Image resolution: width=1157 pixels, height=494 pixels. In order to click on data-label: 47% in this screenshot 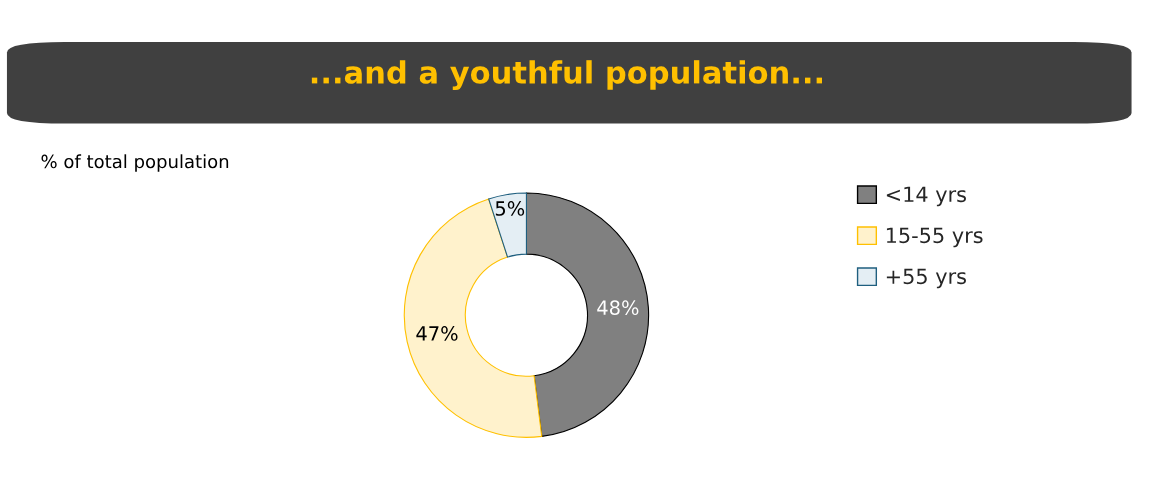, I will do `click(437, 333)`.